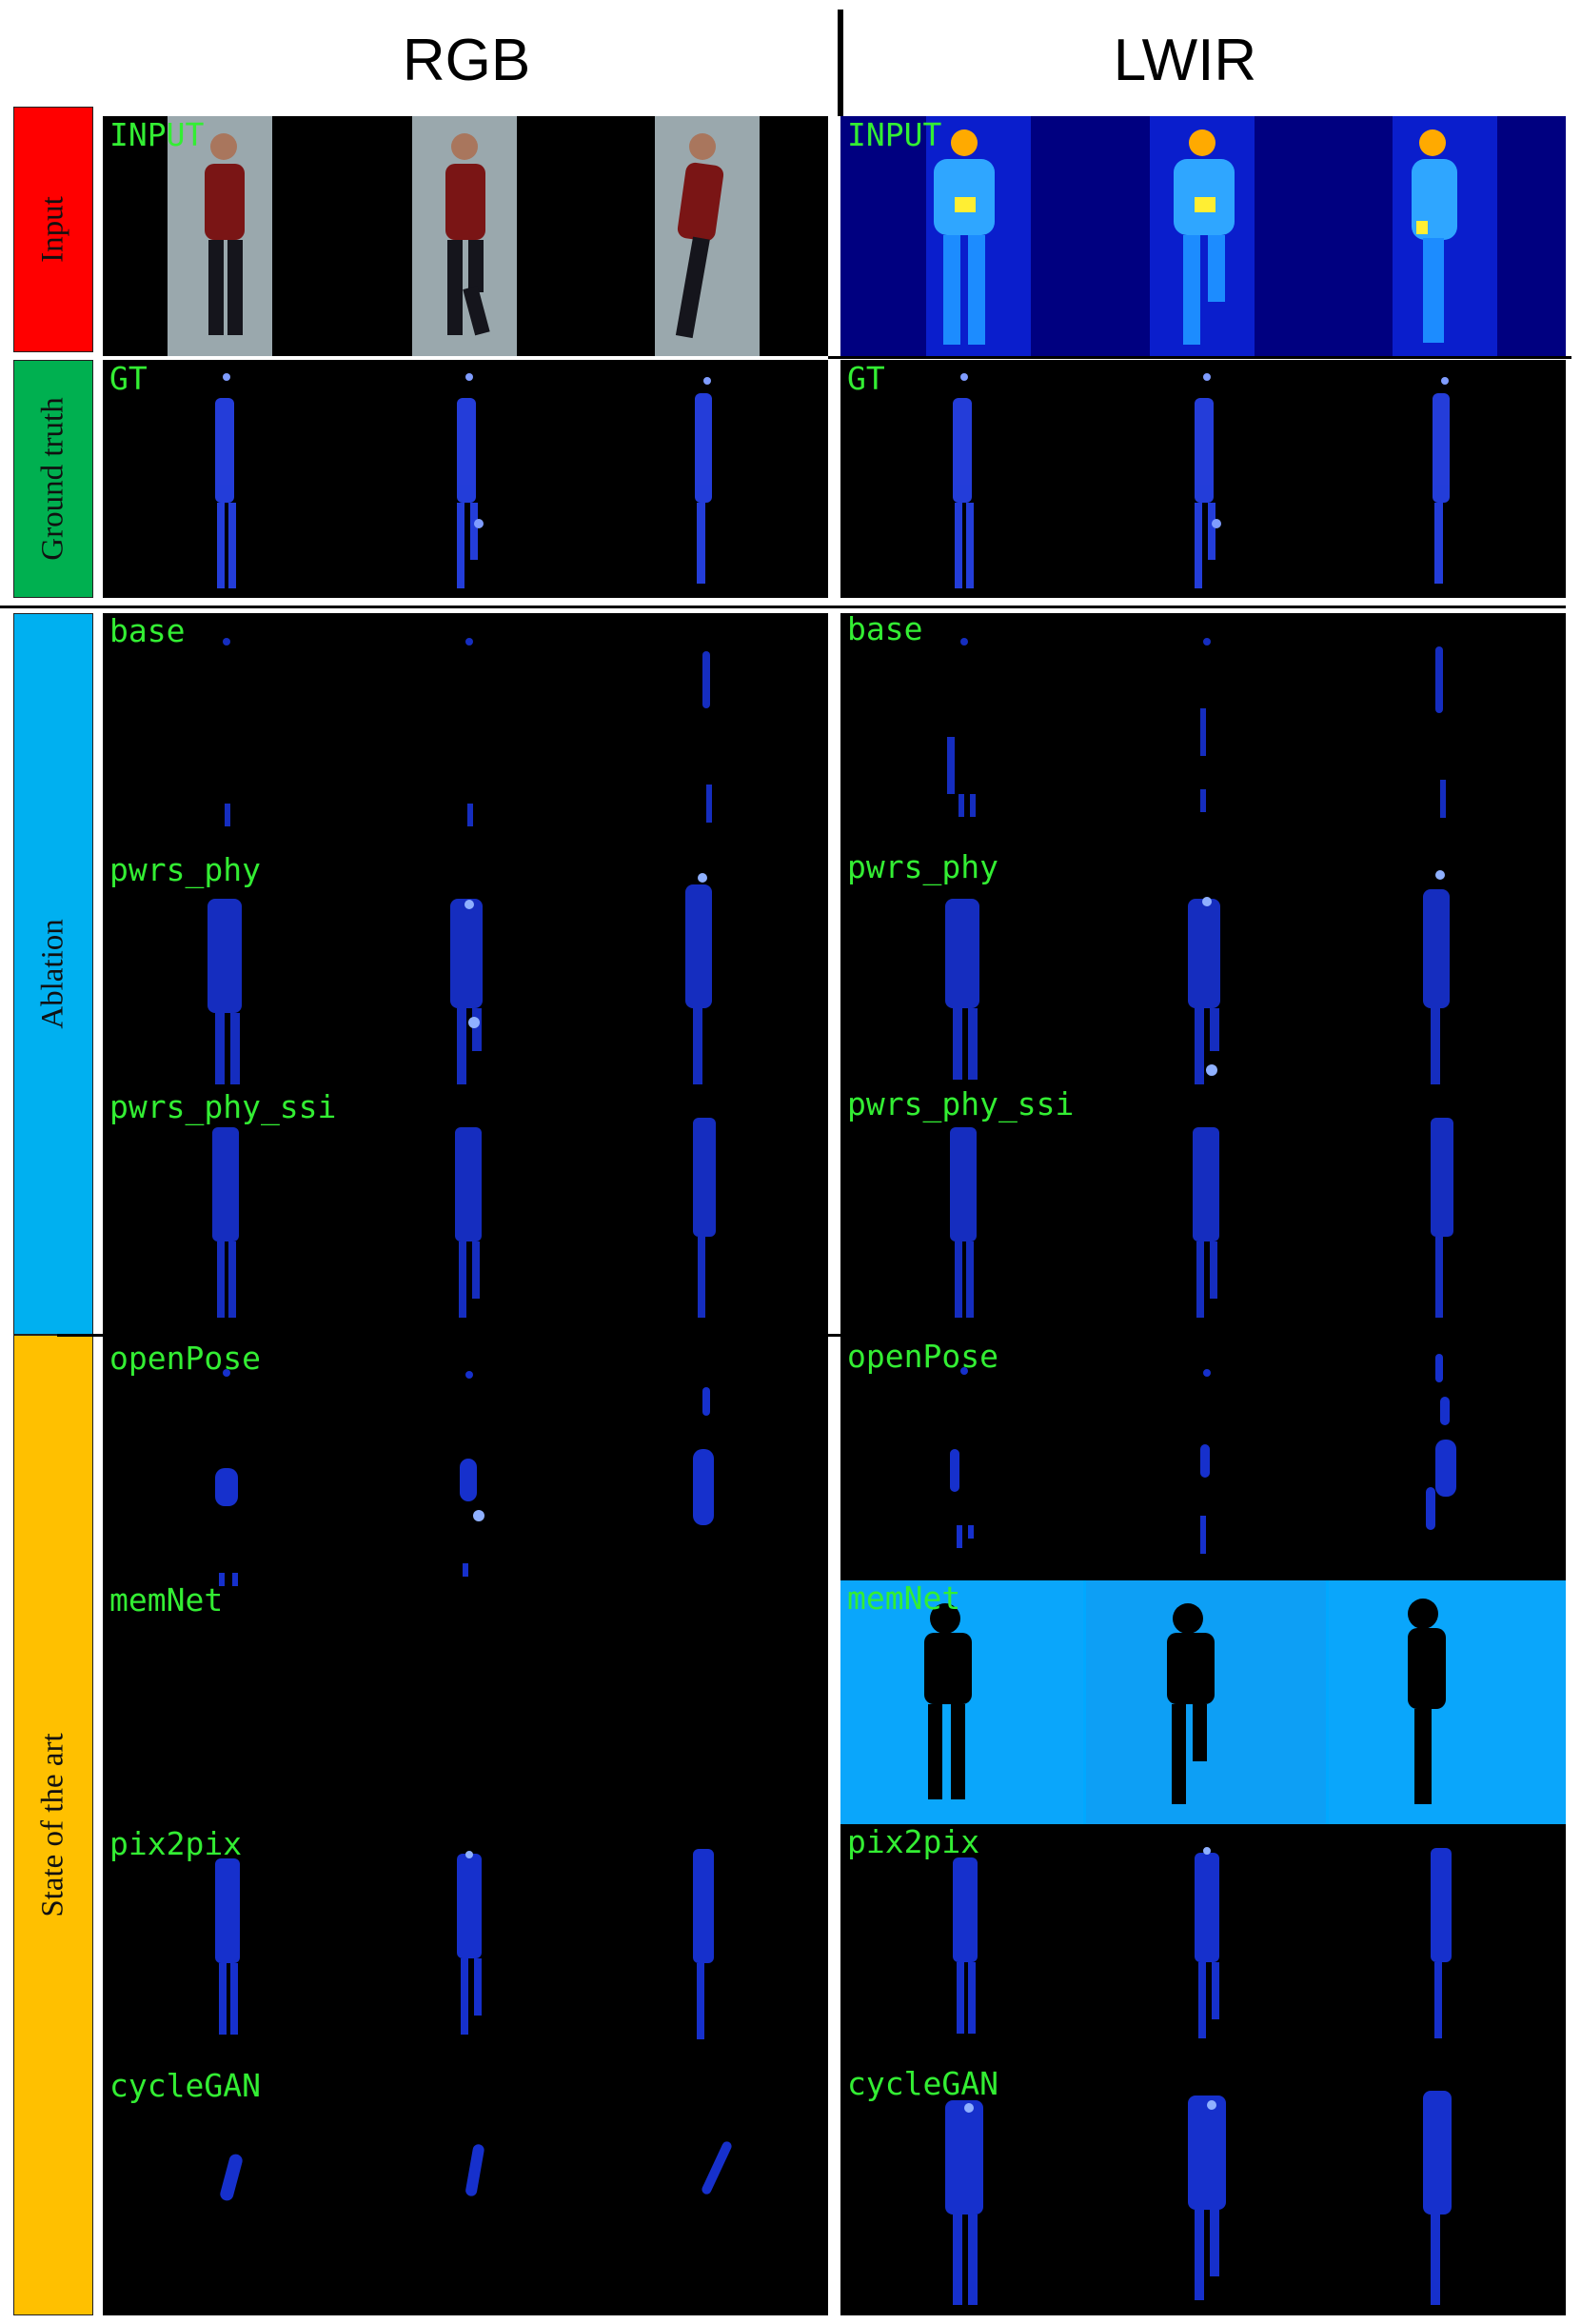 The image size is (1581, 2324). What do you see at coordinates (840, 63) in the screenshot?
I see `column-divider` at bounding box center [840, 63].